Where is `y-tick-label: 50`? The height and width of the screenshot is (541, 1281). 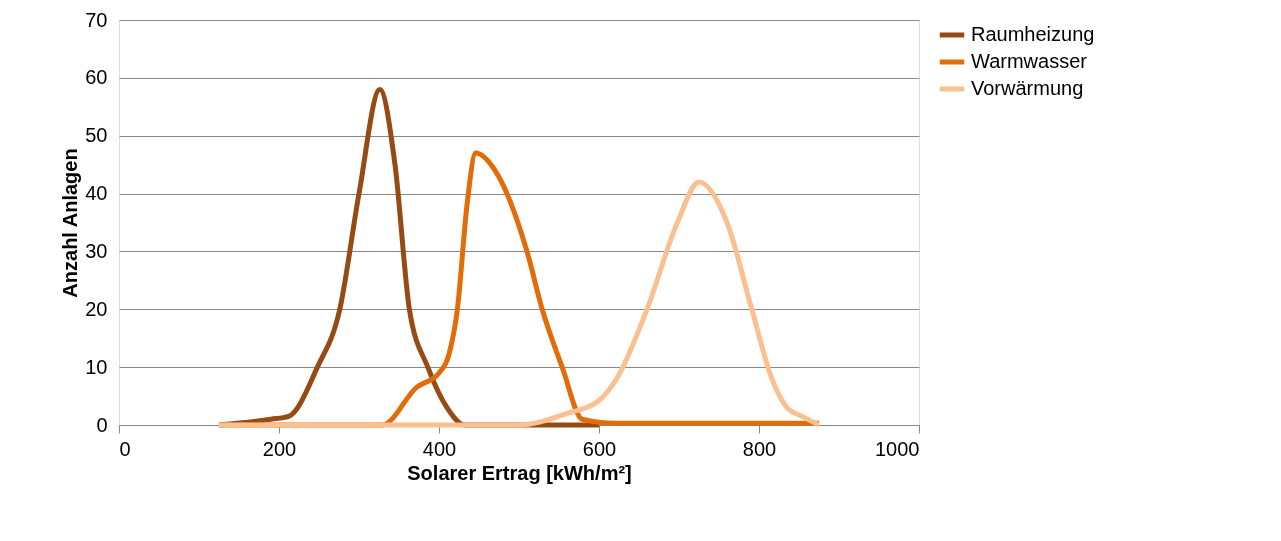 y-tick-label: 50 is located at coordinates (96, 135).